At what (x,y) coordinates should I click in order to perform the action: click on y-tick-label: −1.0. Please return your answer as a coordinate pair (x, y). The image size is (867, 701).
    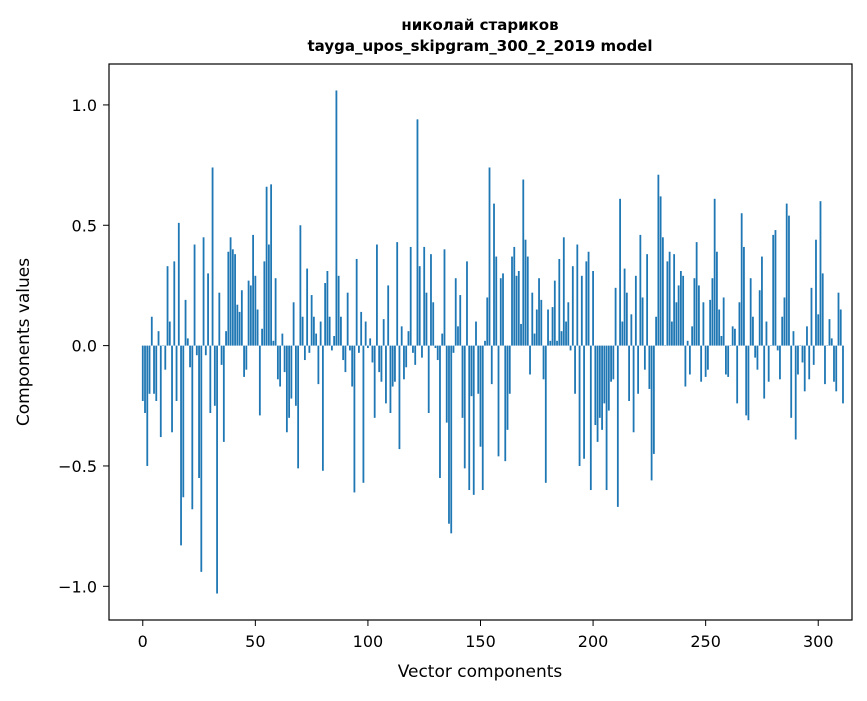
    Looking at the image, I should click on (77, 586).